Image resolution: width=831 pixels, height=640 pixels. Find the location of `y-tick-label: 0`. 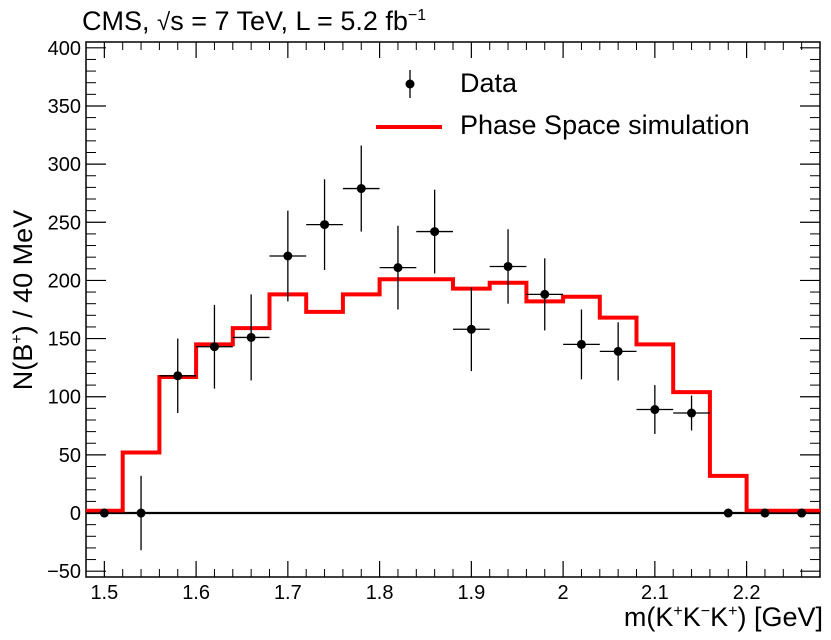

y-tick-label: 0 is located at coordinates (75, 514).